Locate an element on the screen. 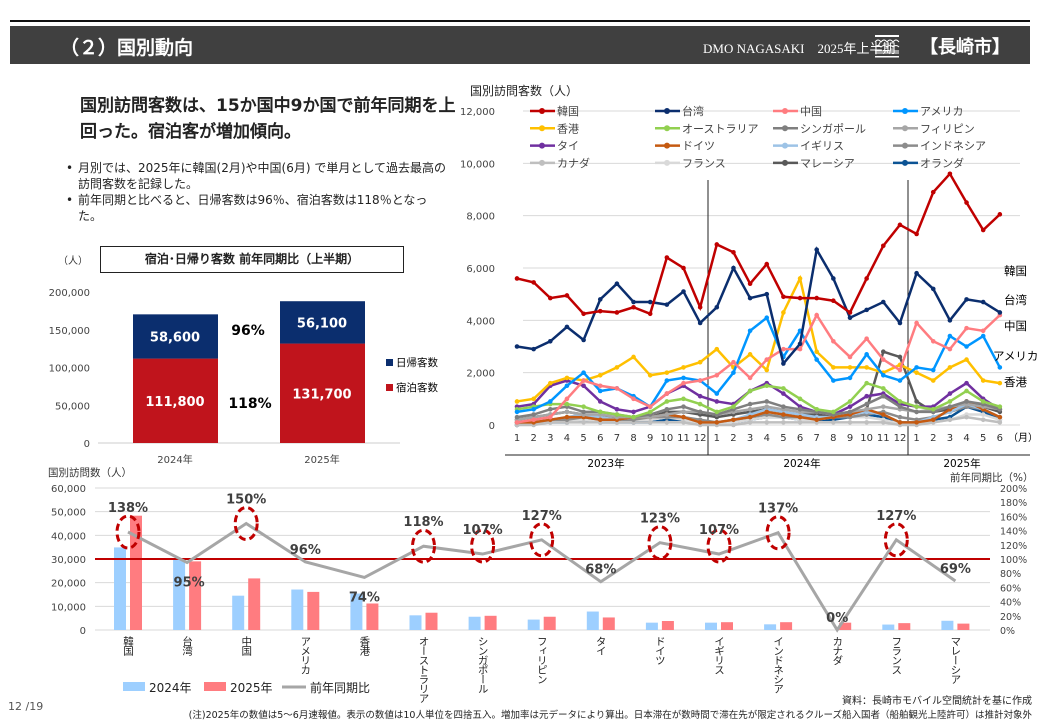  y2-tick: 100% is located at coordinates (1013, 560).